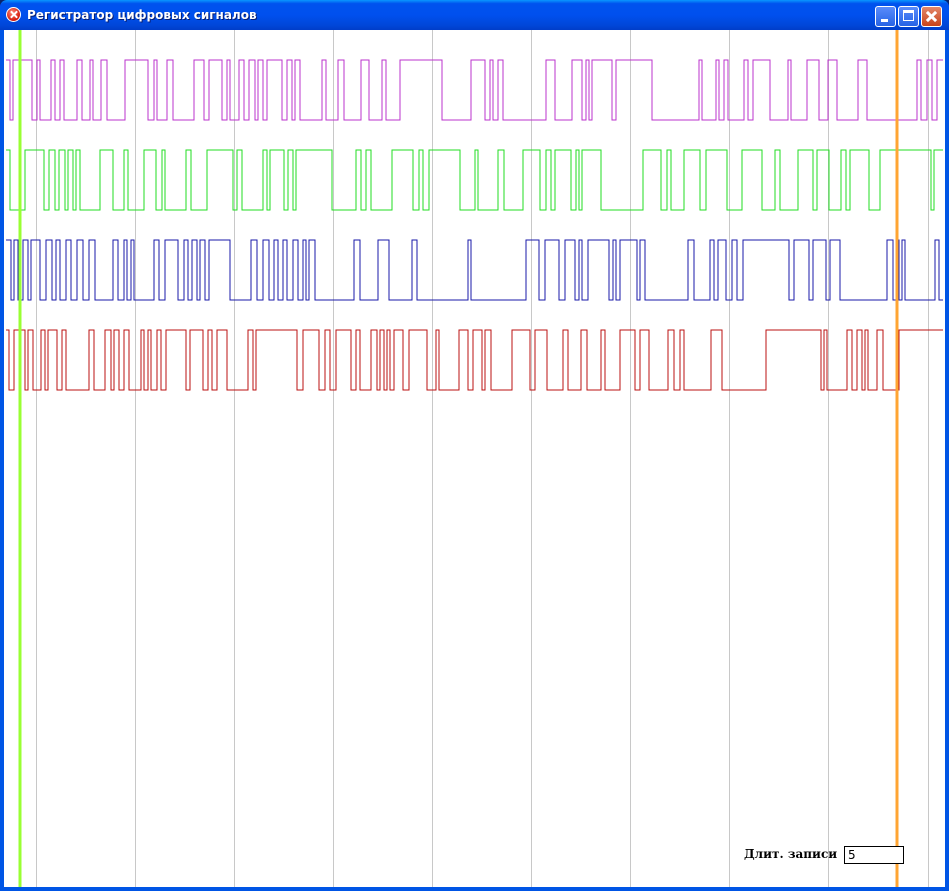  Describe the element at coordinates (142, 15) in the screenshot. I see `window-title: Регистратор цифровых сигналов` at that location.